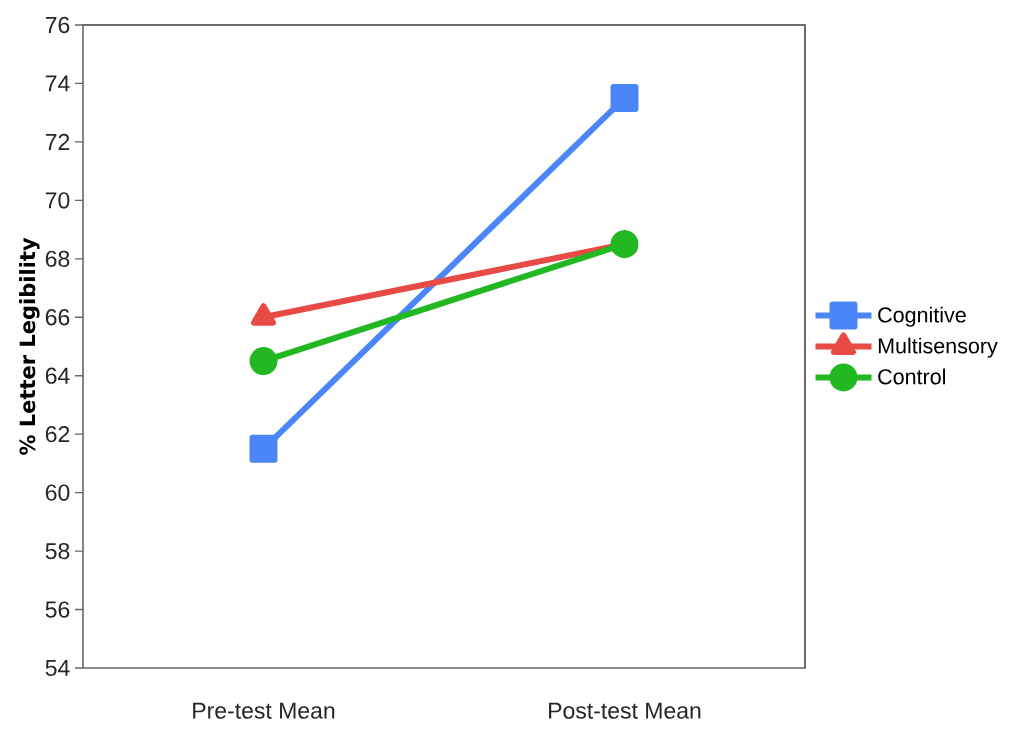 The height and width of the screenshot is (734, 1026). I want to click on legend-label: Control, so click(911, 376).